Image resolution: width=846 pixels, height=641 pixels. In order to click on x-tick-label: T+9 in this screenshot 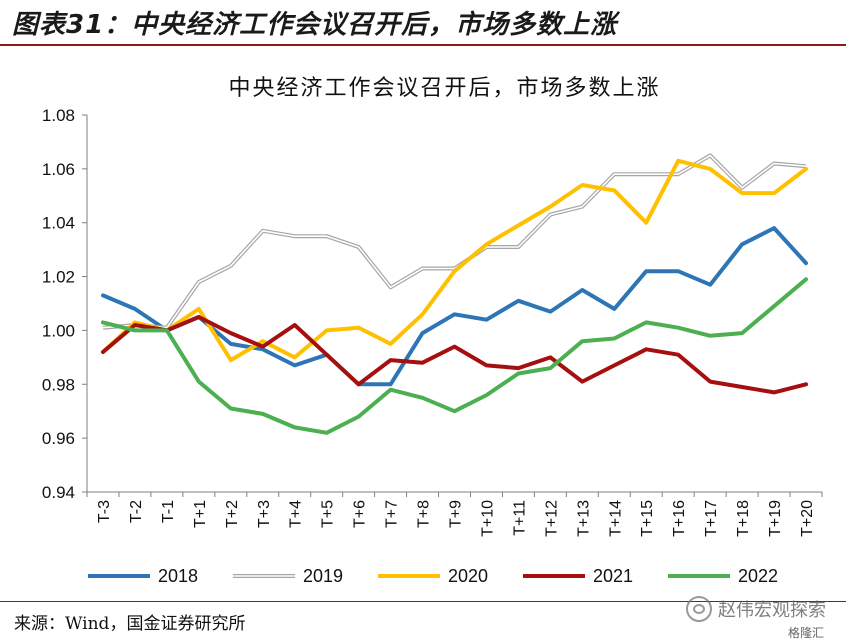, I will do `click(456, 514)`.